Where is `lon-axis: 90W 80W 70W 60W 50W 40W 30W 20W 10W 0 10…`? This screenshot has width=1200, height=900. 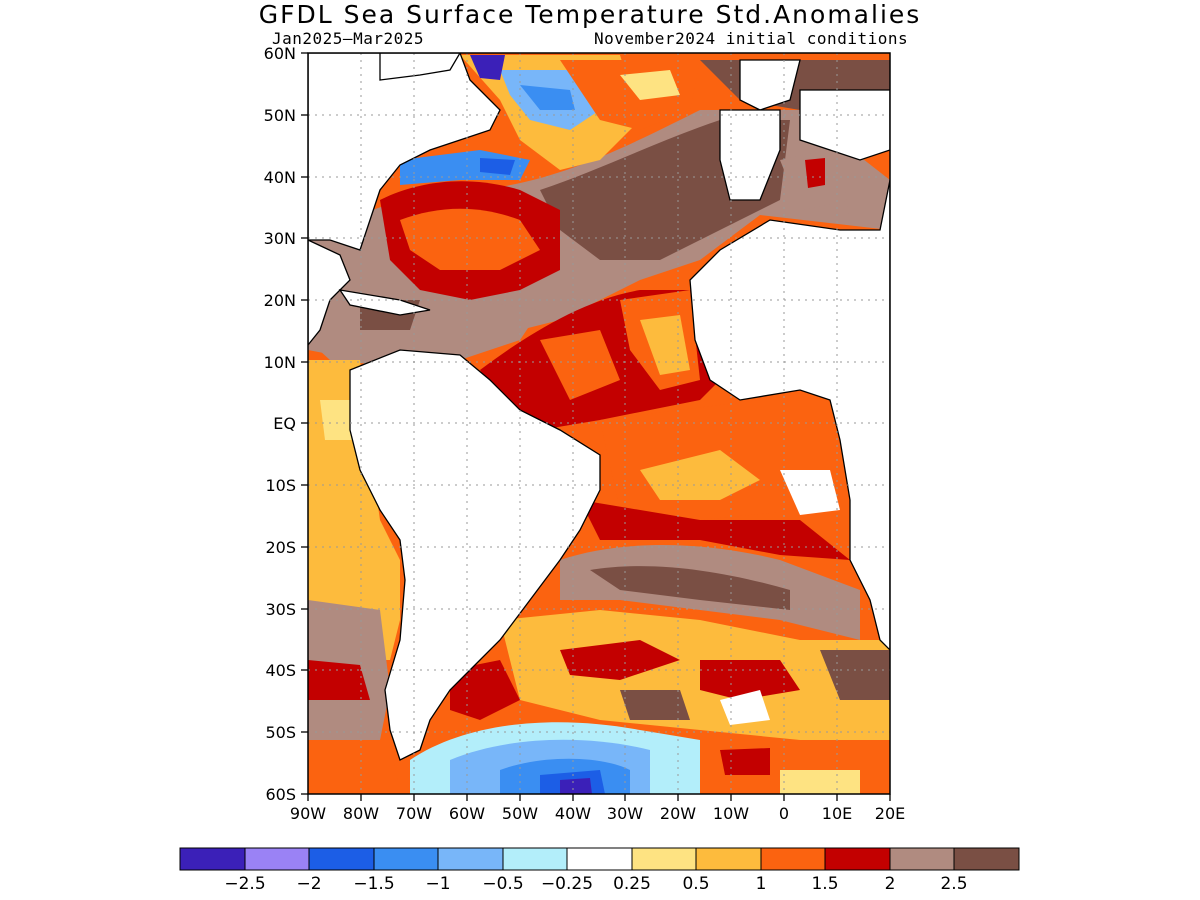 lon-axis: 90W 80W 70W 60W 50W 40W 30W 20W 10W 0 10… is located at coordinates (597, 813).